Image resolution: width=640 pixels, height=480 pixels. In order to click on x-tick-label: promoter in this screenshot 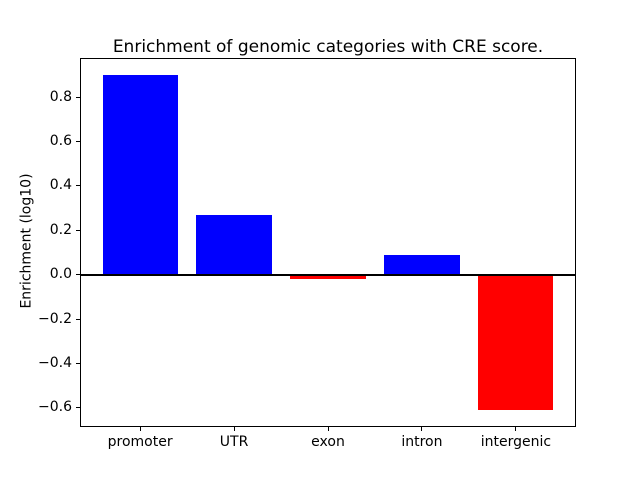, I will do `click(140, 442)`.